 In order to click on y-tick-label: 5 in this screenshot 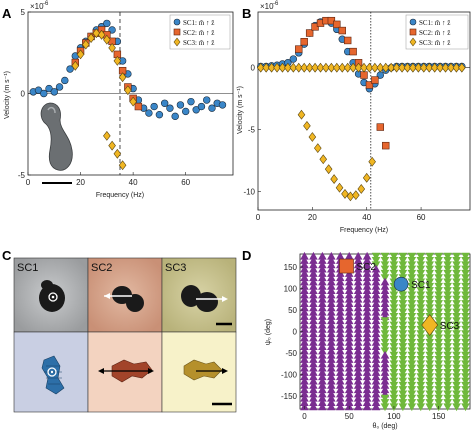, I will do `click(23, 12)`.